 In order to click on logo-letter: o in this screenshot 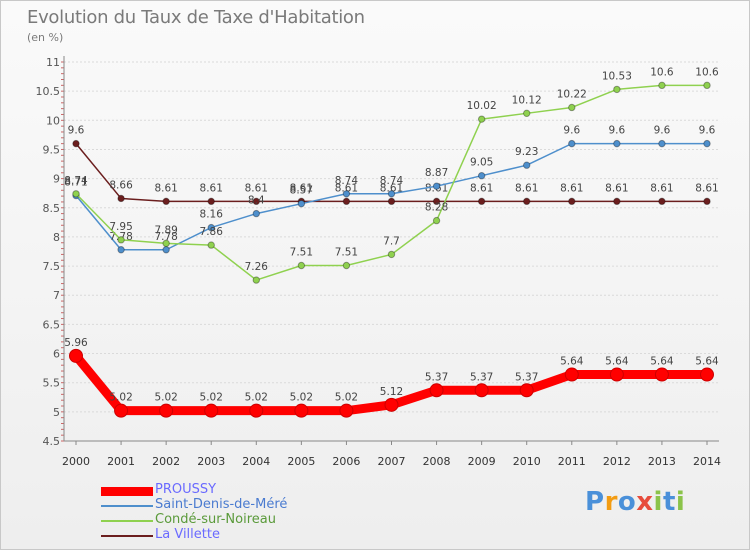, I will do `click(627, 502)`.